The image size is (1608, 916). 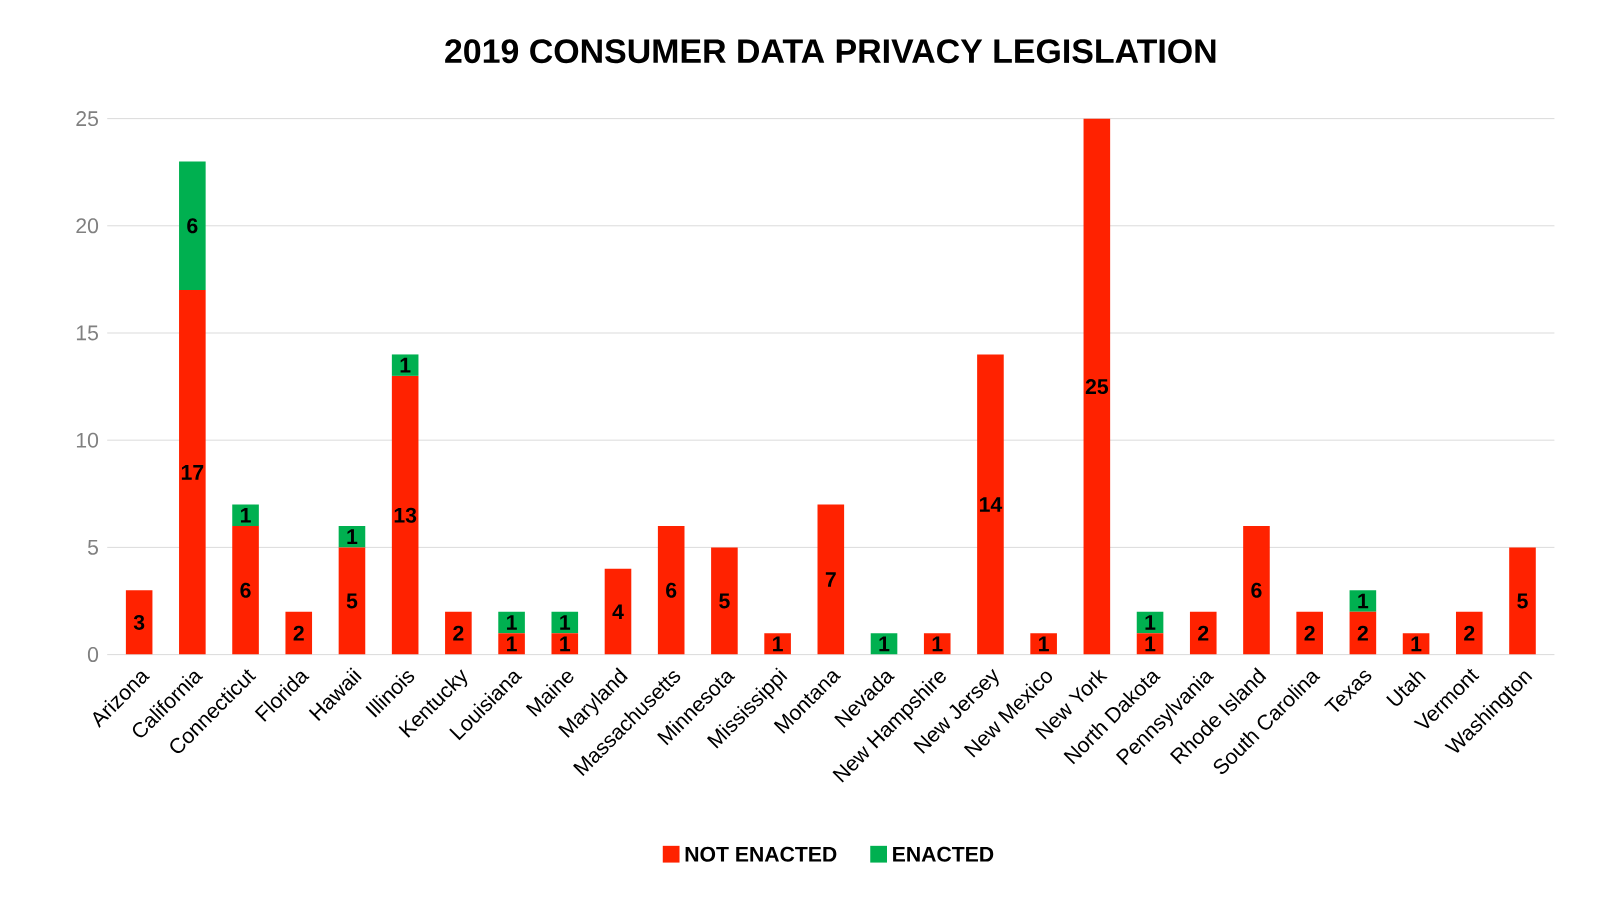 What do you see at coordinates (87, 119) in the screenshot?
I see `y-tick-label: 25` at bounding box center [87, 119].